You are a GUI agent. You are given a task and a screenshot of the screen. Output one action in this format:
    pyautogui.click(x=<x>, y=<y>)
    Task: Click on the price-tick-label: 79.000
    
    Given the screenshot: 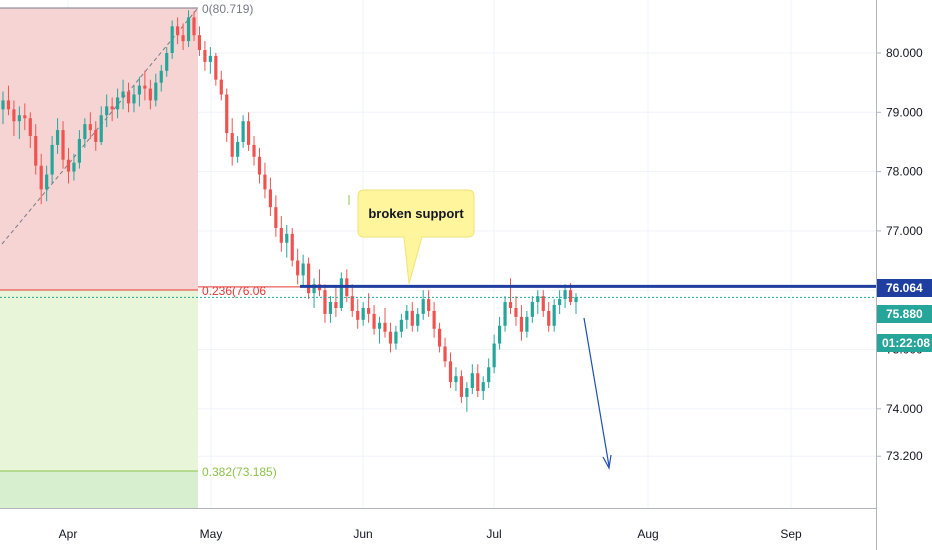 What is the action you would take?
    pyautogui.click(x=904, y=112)
    